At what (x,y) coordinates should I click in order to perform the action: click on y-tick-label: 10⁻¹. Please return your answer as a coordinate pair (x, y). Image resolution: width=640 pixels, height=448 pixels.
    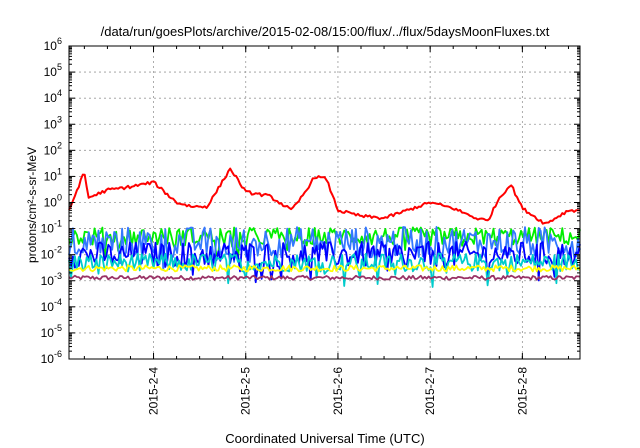
    Looking at the image, I should click on (51, 227).